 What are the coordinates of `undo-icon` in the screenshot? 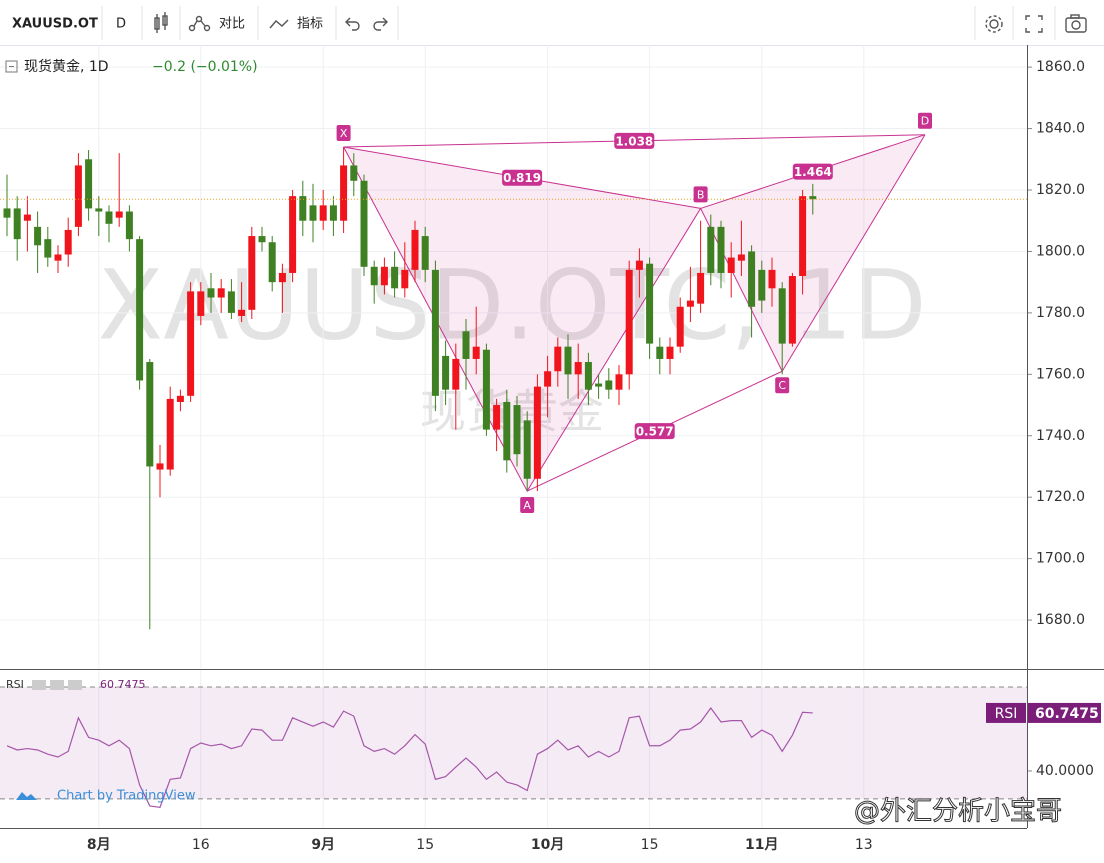 It's located at (352, 24).